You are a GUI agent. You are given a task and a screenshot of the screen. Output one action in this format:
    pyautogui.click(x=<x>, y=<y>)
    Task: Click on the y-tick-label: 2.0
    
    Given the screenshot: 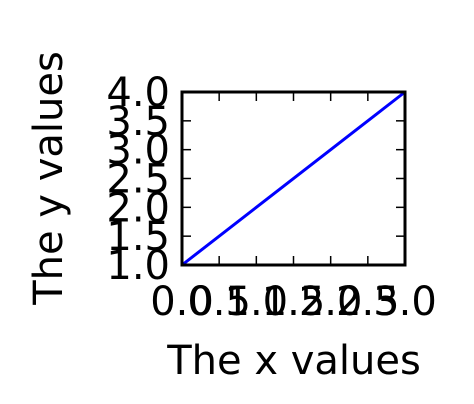 What is the action you would take?
    pyautogui.click(x=138, y=208)
    